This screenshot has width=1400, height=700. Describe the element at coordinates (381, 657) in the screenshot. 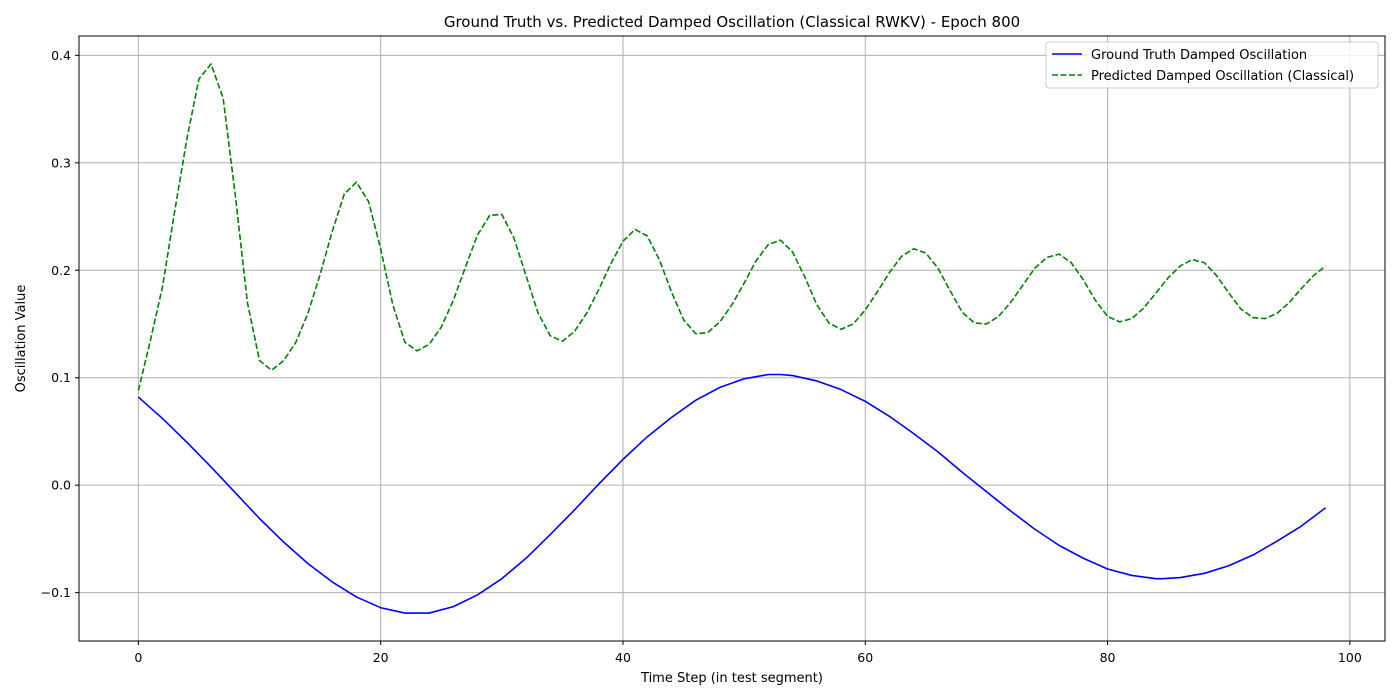

I see `x-tick-label: 20` at that location.